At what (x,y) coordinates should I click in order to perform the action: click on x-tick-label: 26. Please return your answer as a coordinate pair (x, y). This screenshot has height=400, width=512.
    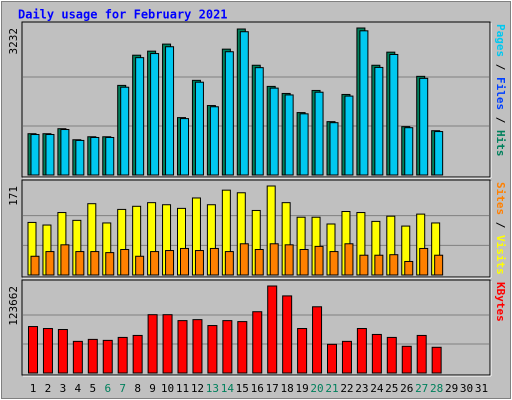
    Looking at the image, I should click on (406, 388).